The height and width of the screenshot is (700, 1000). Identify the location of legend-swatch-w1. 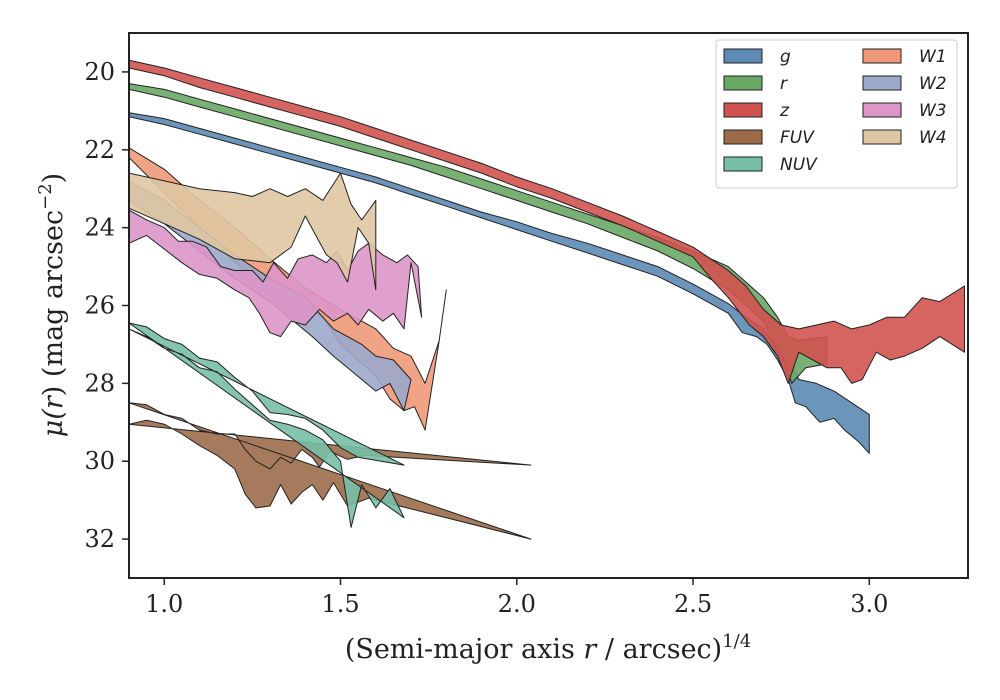
(882, 56).